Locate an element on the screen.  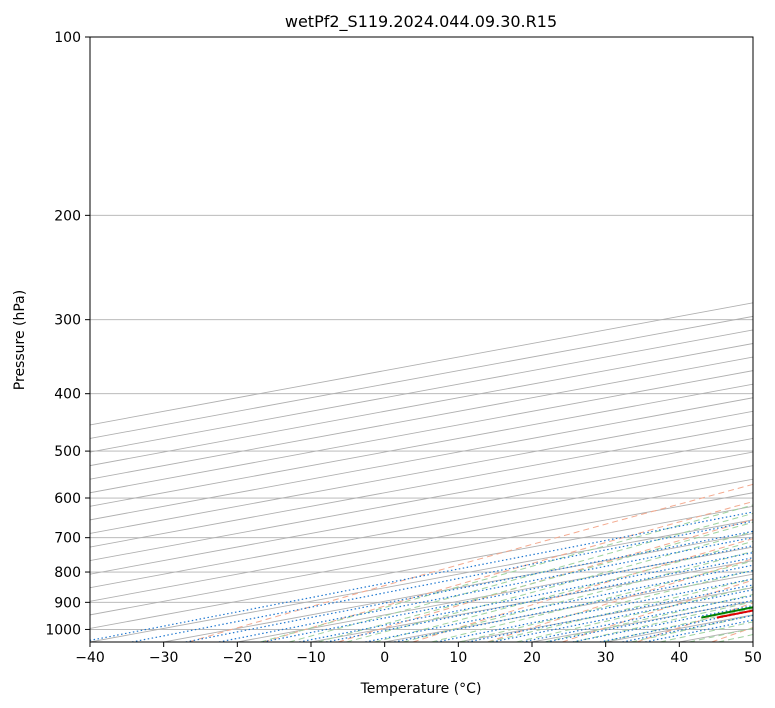
x-tick-label: 30 is located at coordinates (606, 658).